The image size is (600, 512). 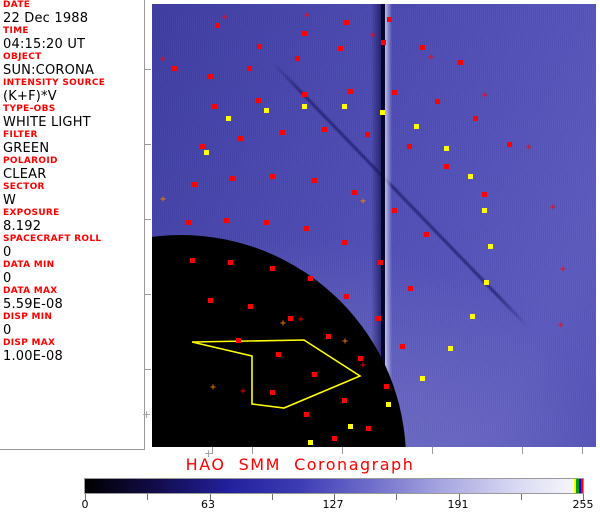 I want to click on colorbar-label: 0, so click(x=85, y=504).